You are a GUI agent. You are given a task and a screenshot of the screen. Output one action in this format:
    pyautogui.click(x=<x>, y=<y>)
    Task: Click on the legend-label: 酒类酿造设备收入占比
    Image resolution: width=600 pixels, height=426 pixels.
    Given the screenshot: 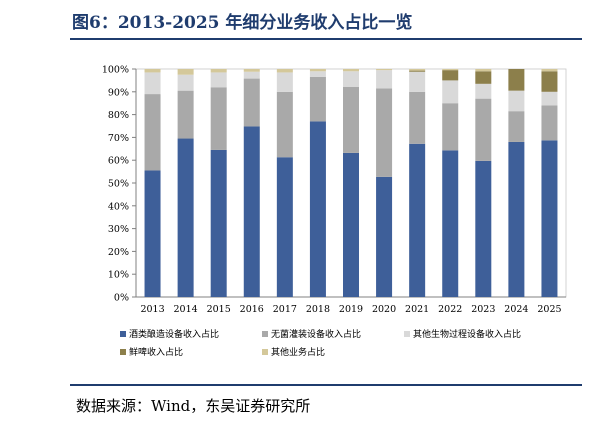 What is the action you would take?
    pyautogui.click(x=174, y=334)
    